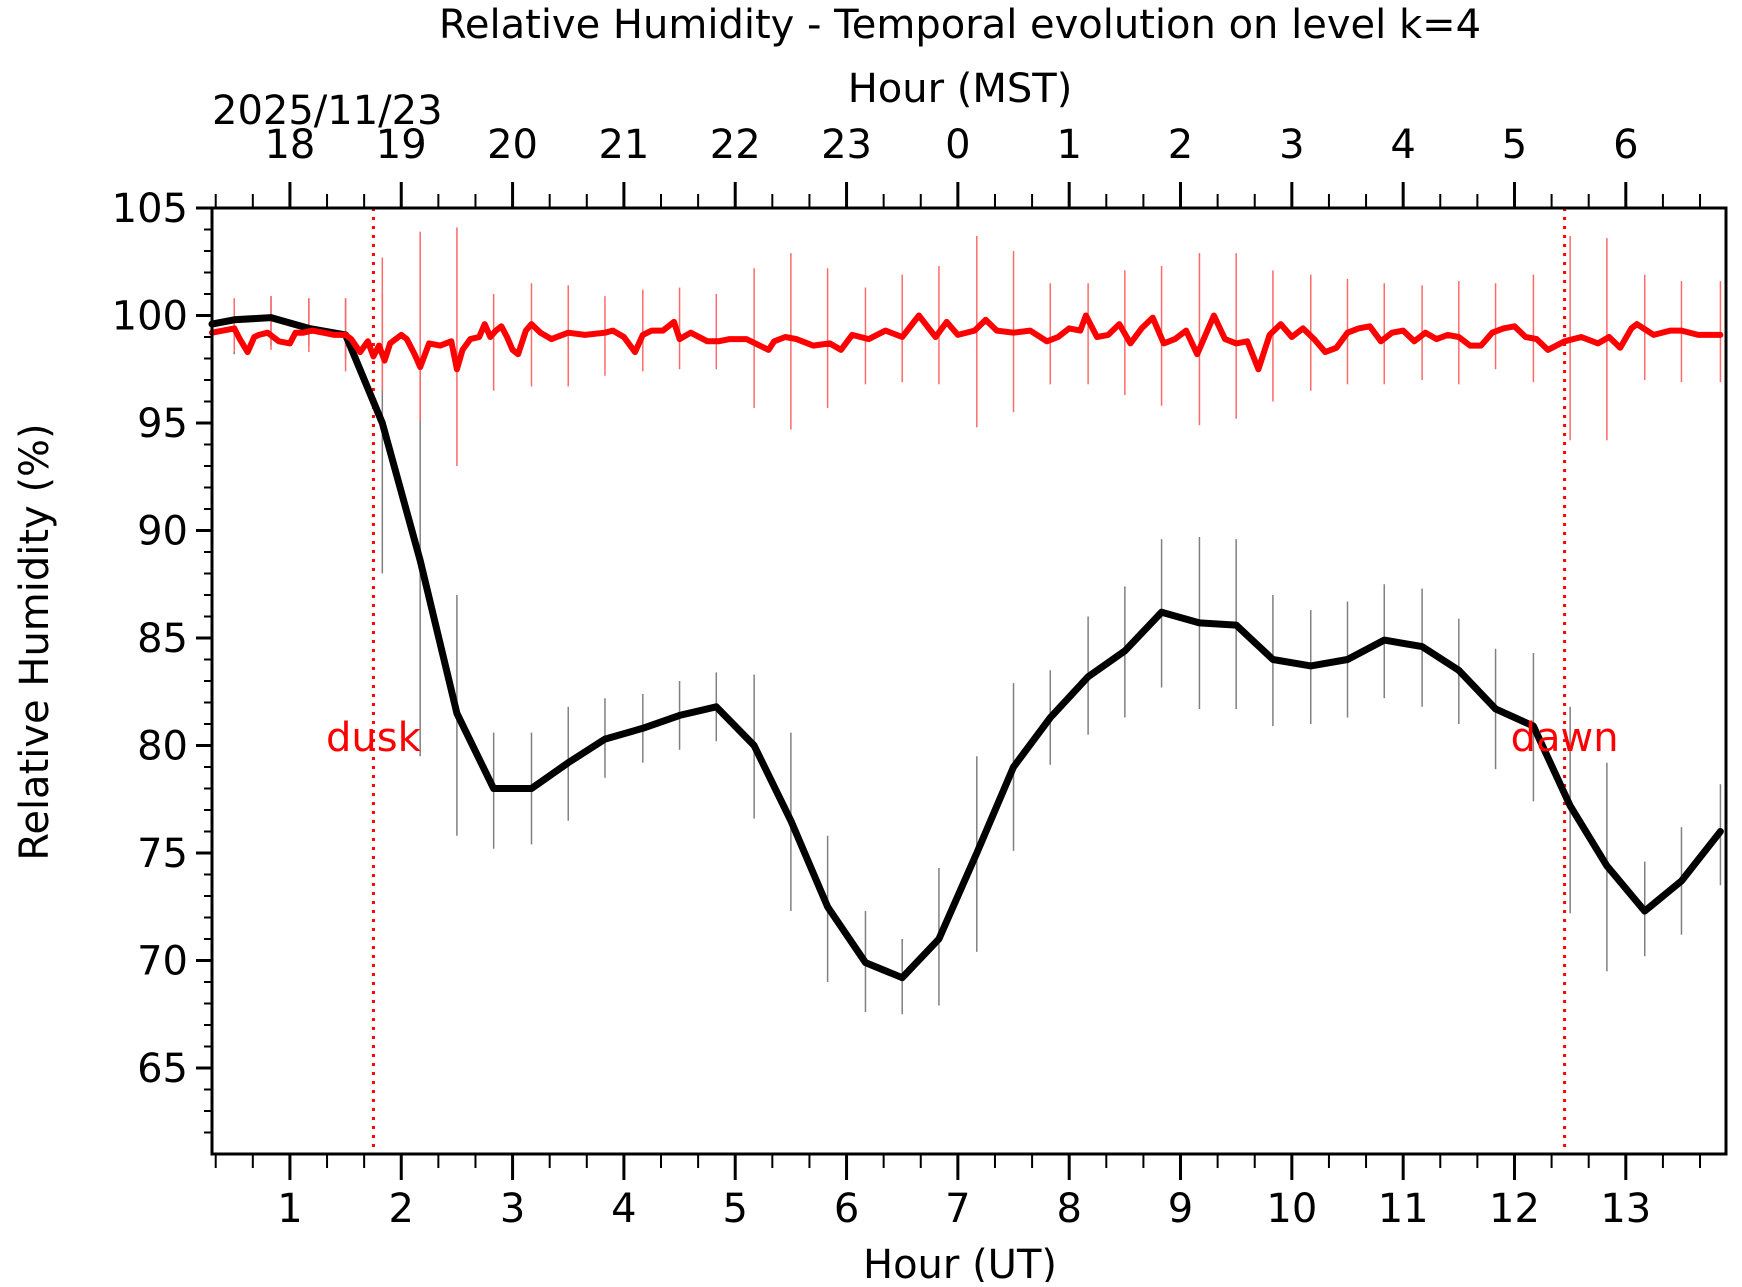 The image size is (1742, 1287). Describe the element at coordinates (162, 424) in the screenshot. I see `y-tick-label: 95` at that location.